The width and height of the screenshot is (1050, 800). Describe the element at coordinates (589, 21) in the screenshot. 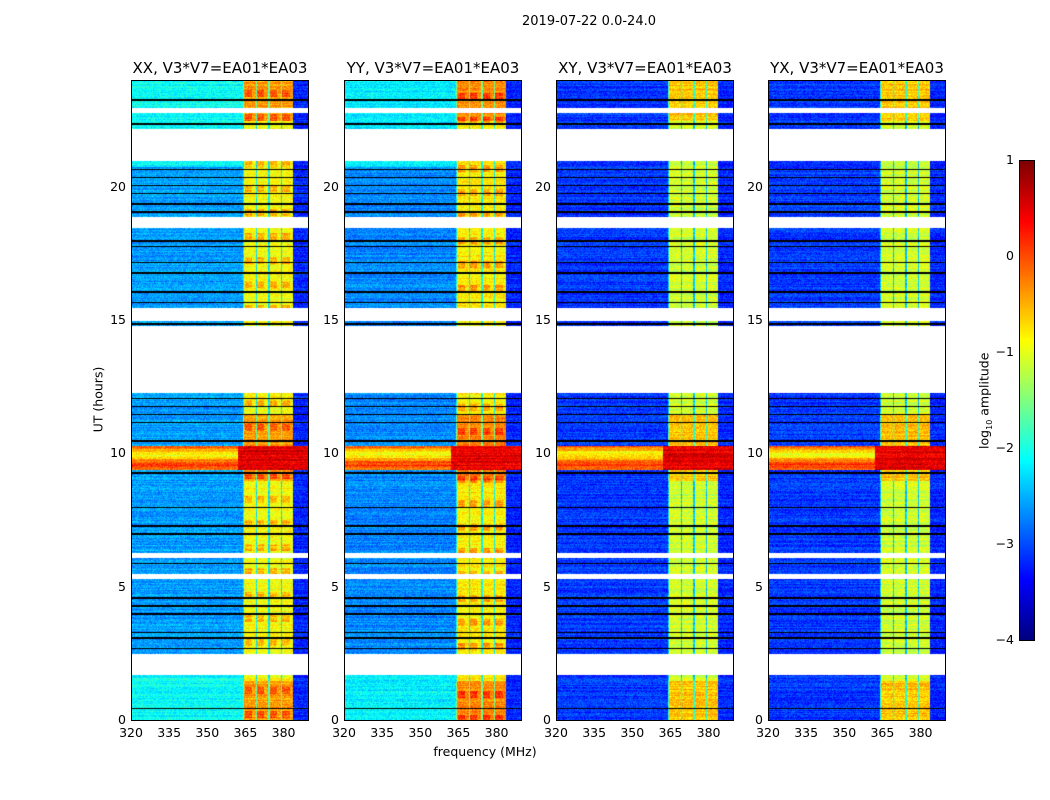

I see `figure-title: 2019-07-22 0.0-24.0` at that location.